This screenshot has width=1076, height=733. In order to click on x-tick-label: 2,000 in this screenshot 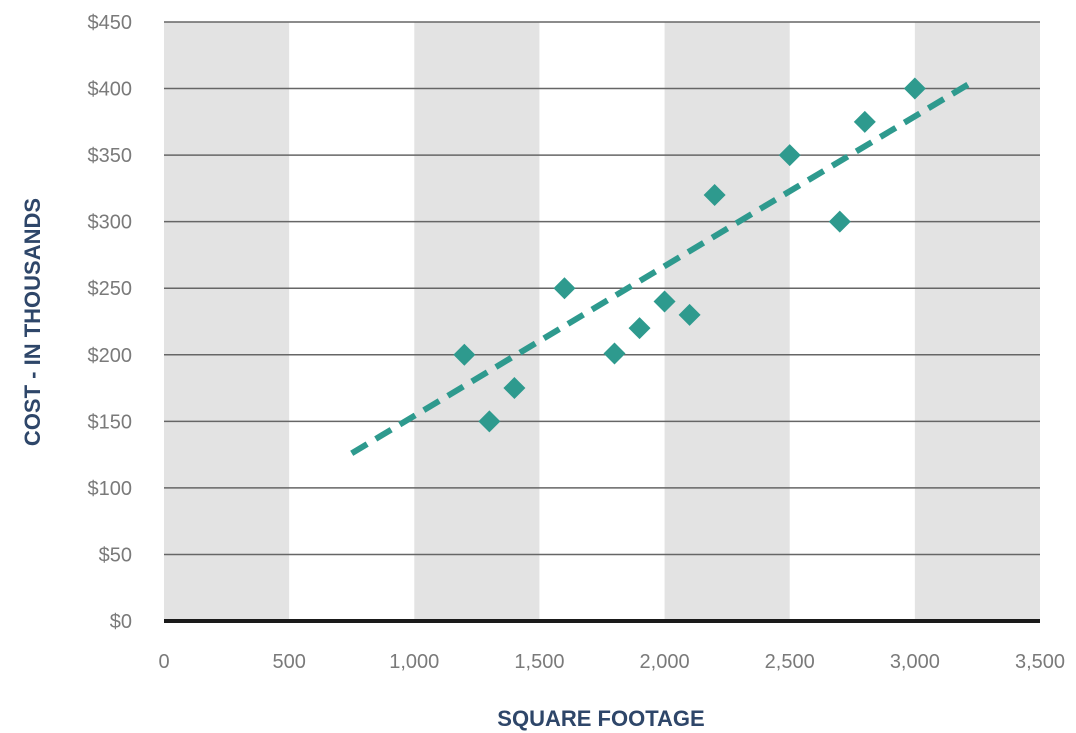, I will do `click(665, 662)`.